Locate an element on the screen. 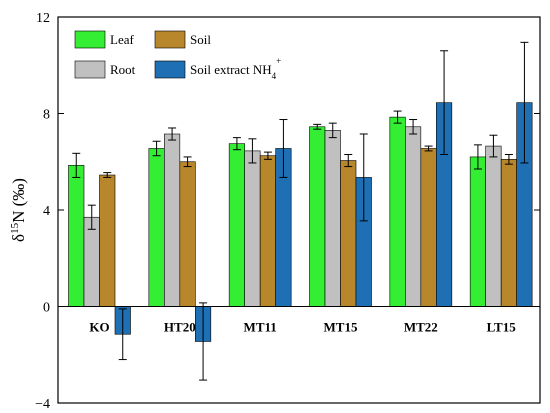 The height and width of the screenshot is (413, 550). legend-item: Soil extract NH4+ is located at coordinates (217, 68).